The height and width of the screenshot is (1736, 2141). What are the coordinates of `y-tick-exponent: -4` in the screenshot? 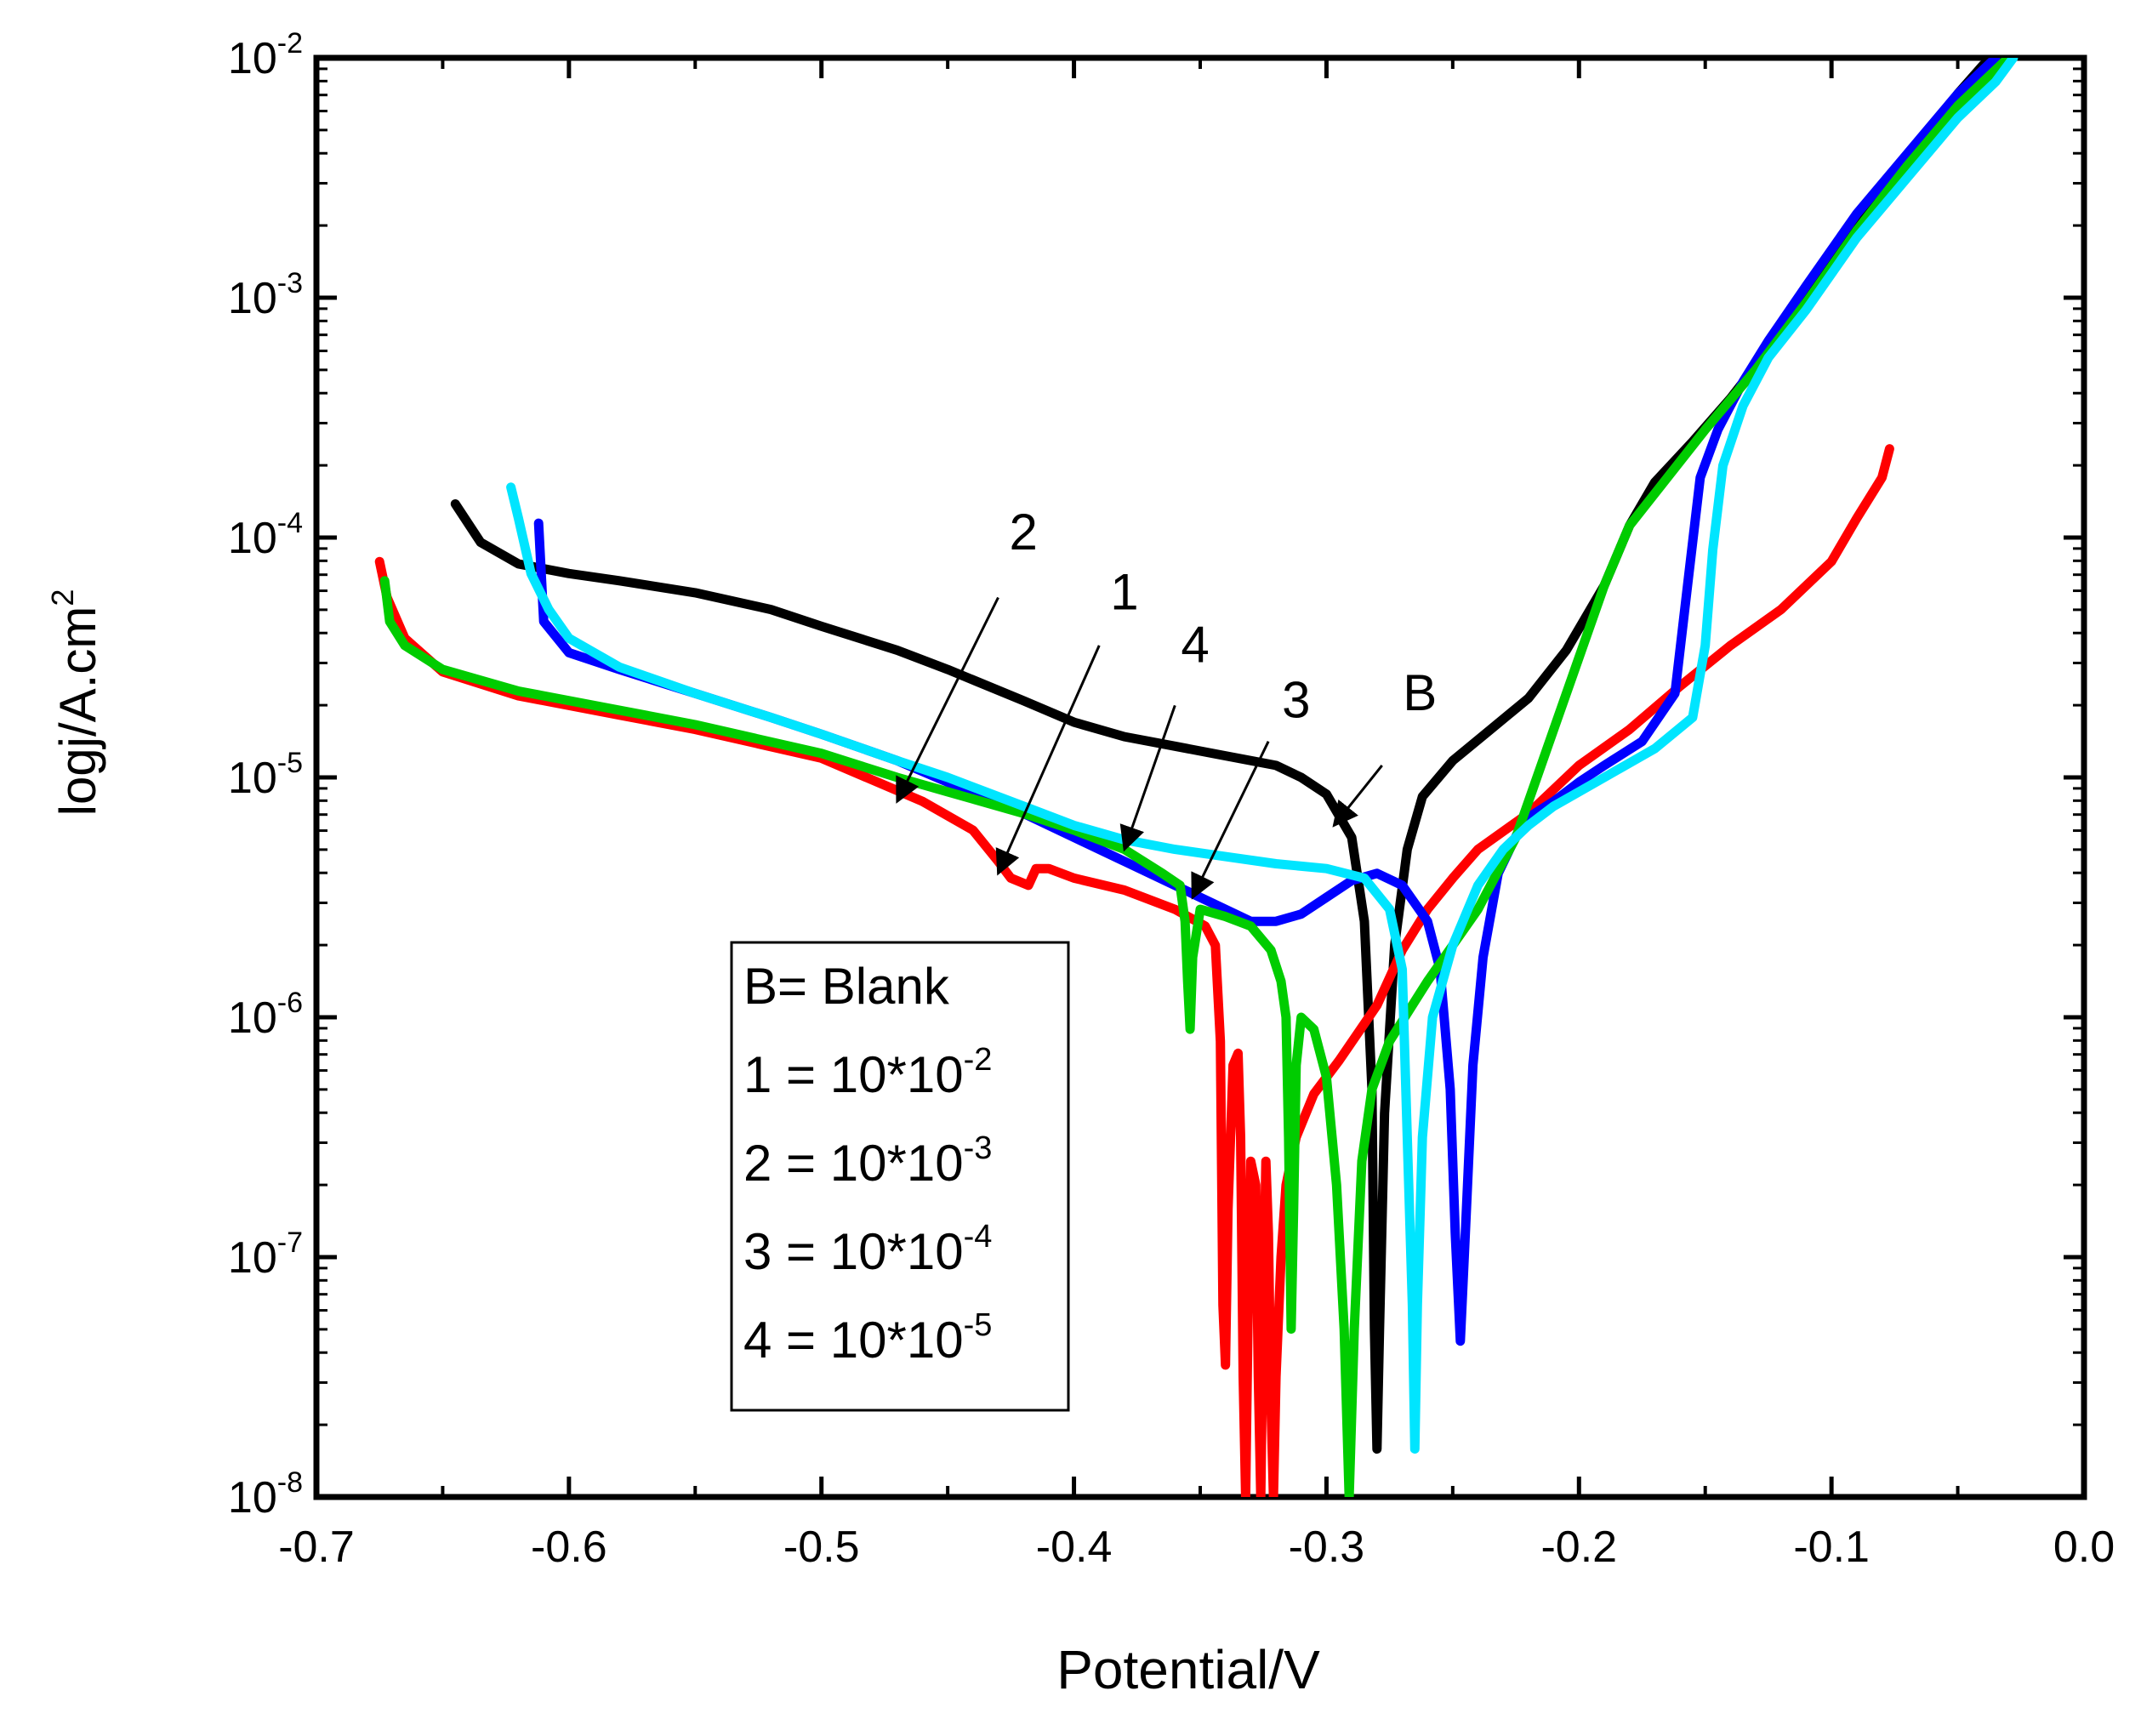 It's located at (290, 523).